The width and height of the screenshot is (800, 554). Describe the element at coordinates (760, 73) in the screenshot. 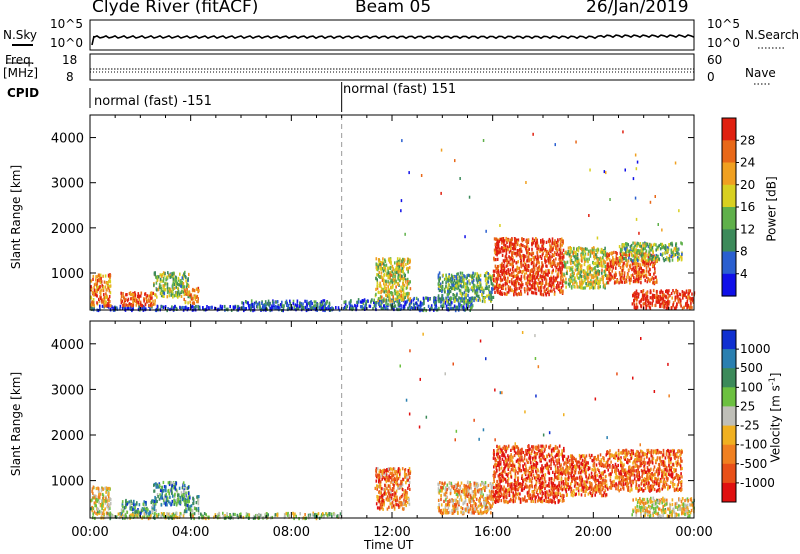

I see `nave-label: Nave` at that location.